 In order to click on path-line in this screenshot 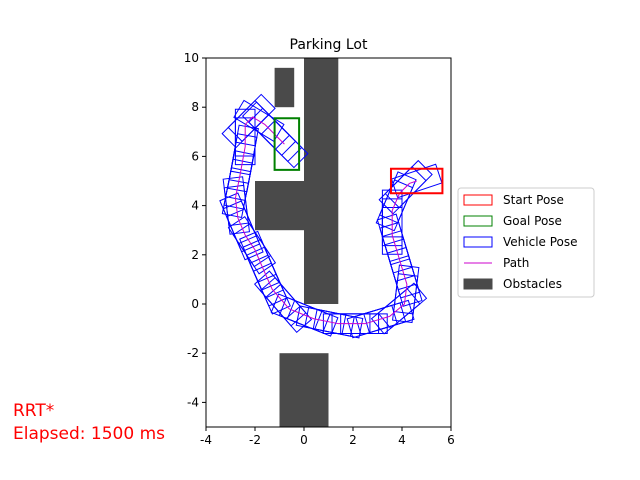, I will do `click(325, 220)`.